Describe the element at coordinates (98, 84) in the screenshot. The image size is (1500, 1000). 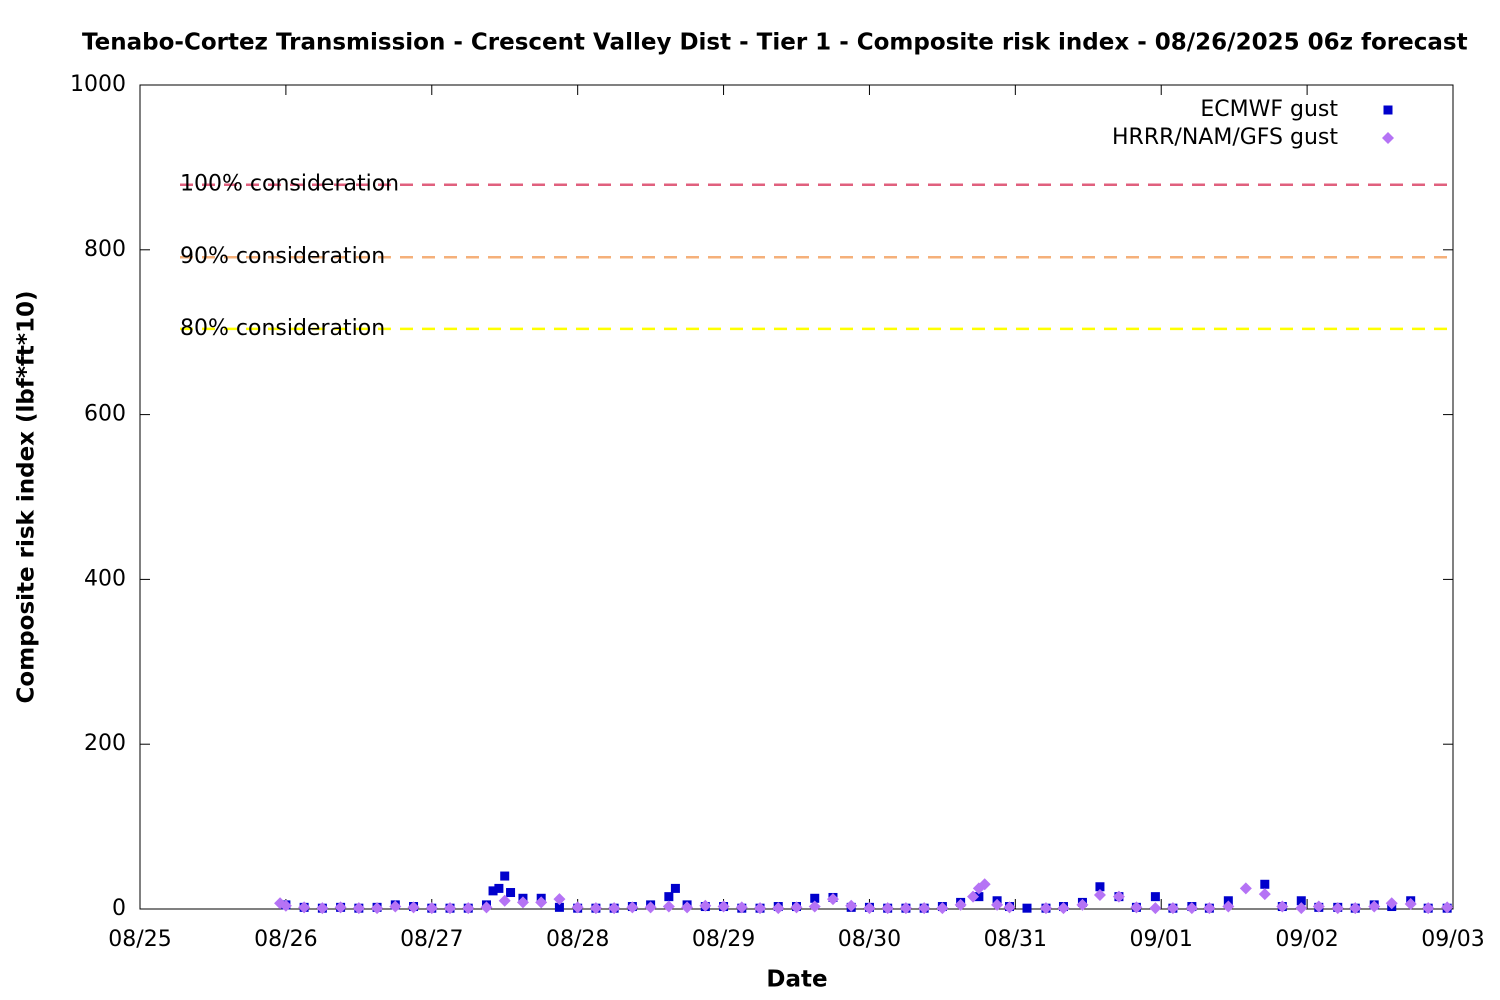
I see `y-tick-label: 1000` at that location.